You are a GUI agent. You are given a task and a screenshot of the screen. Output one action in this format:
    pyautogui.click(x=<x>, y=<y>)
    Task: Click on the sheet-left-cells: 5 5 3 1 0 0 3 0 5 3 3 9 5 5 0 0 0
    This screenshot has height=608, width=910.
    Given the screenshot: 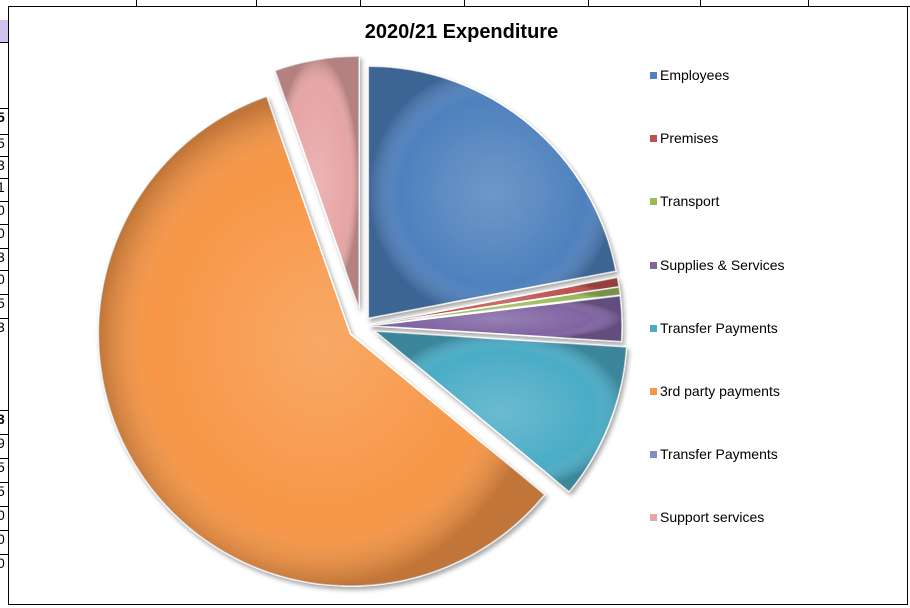 What is the action you would take?
    pyautogui.click(x=4, y=306)
    